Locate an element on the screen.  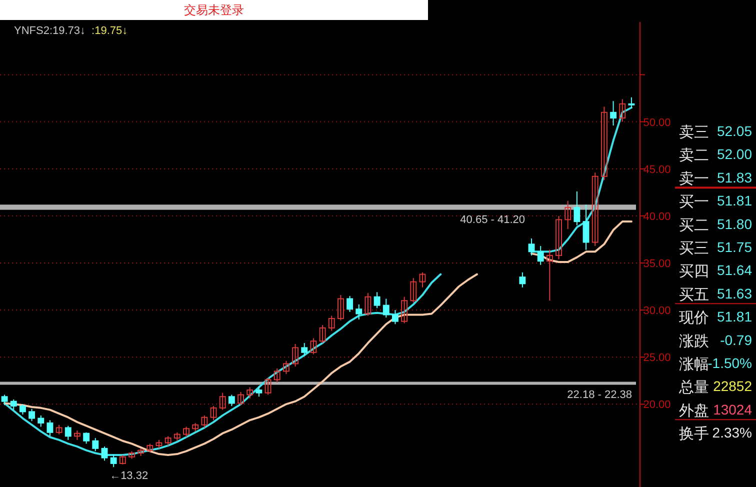
text: 2.33% is located at coordinates (732, 432).